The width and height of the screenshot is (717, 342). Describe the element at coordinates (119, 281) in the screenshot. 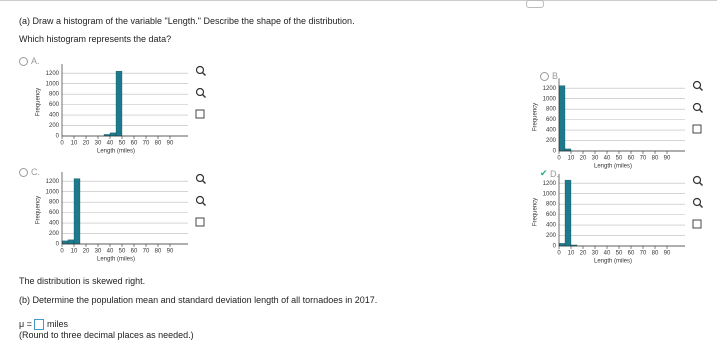

I see `shape-answer: skewed right.` at that location.